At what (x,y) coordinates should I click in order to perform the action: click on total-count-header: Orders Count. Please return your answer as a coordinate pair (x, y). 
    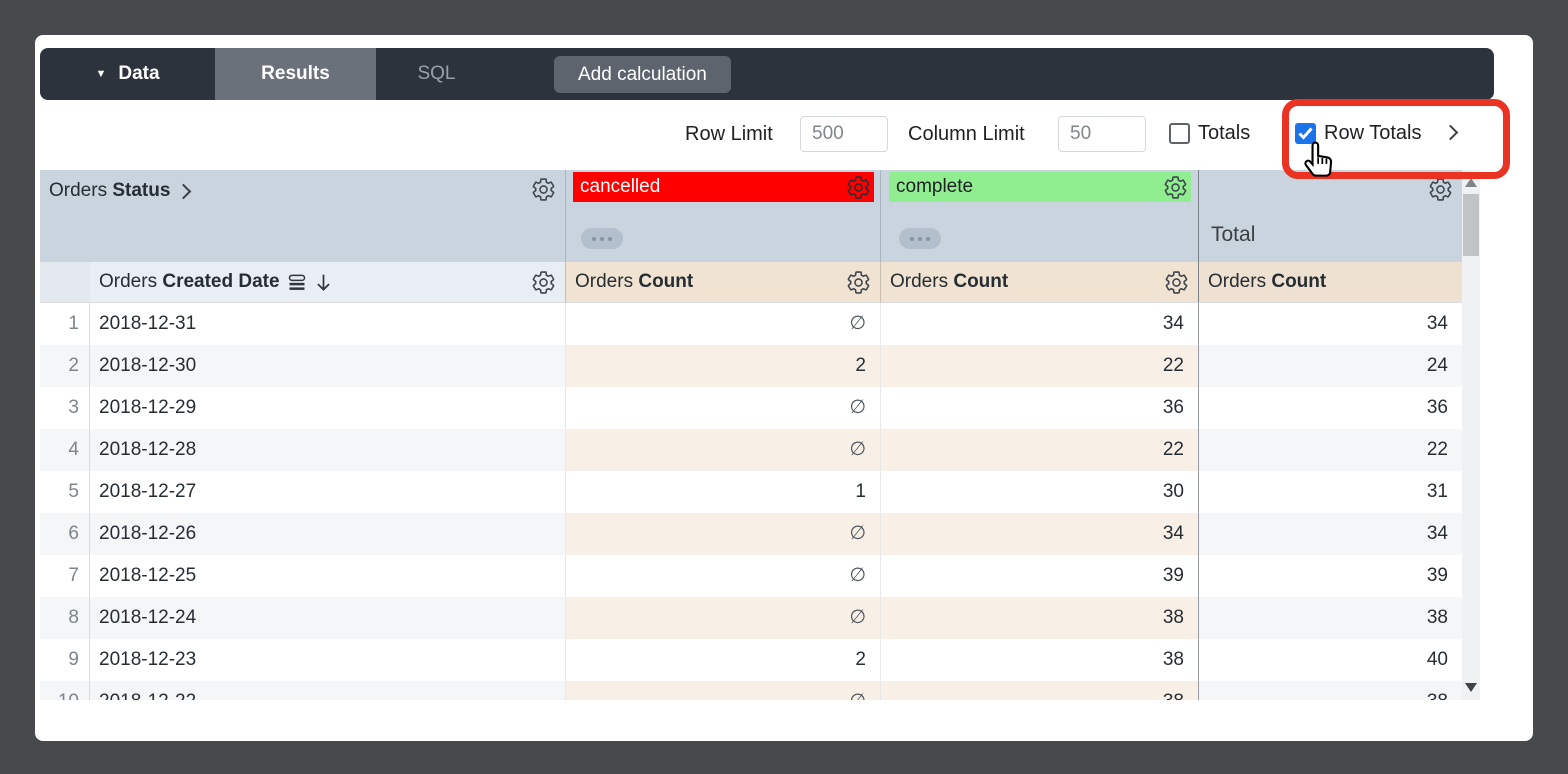
    Looking at the image, I should click on (1330, 282).